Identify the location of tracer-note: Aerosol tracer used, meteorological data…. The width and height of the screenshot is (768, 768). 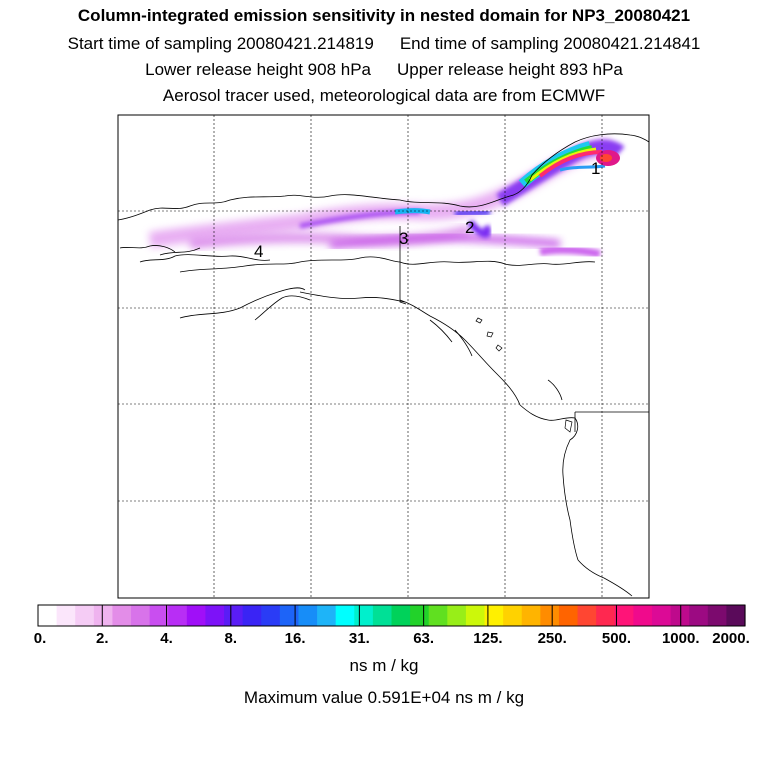
(384, 95).